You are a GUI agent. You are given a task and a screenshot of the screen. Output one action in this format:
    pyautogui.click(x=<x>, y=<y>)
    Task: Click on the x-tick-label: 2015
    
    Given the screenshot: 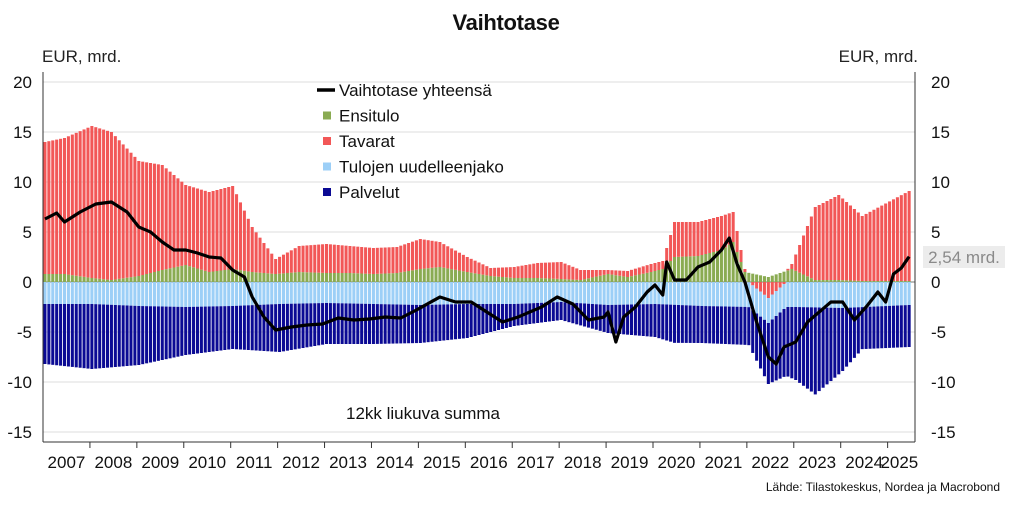 What is the action you would take?
    pyautogui.click(x=442, y=462)
    